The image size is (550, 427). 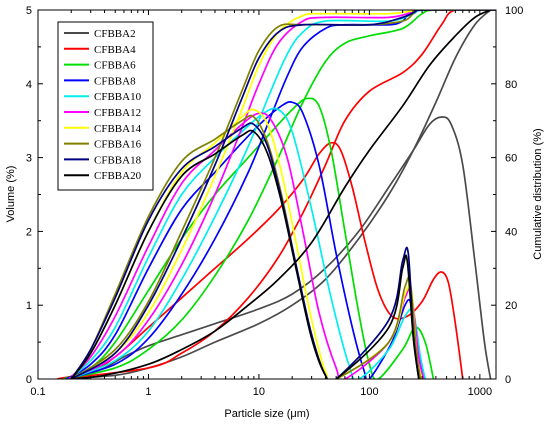 I want to click on y2-tick-label: 60, so click(x=511, y=159).